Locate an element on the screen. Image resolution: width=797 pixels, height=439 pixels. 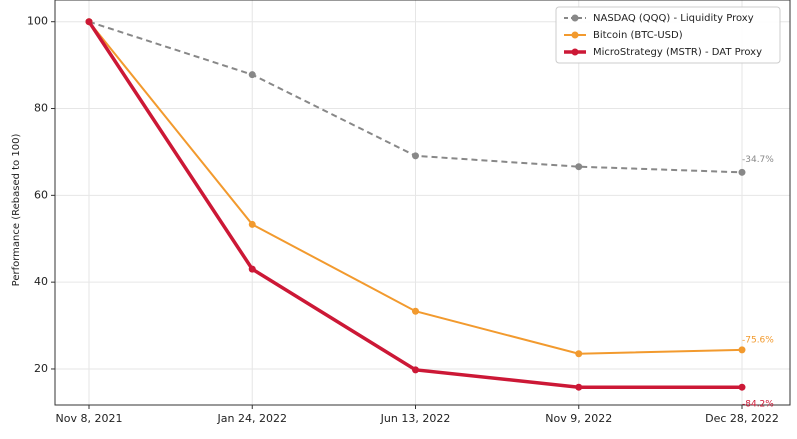
legend-box is located at coordinates (668, 35).